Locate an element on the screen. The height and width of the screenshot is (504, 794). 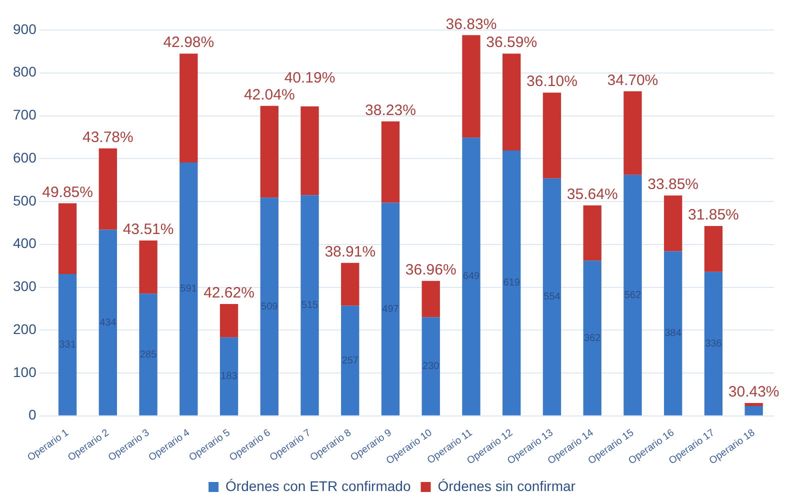
annotation: 49.85% is located at coordinates (67, 192).